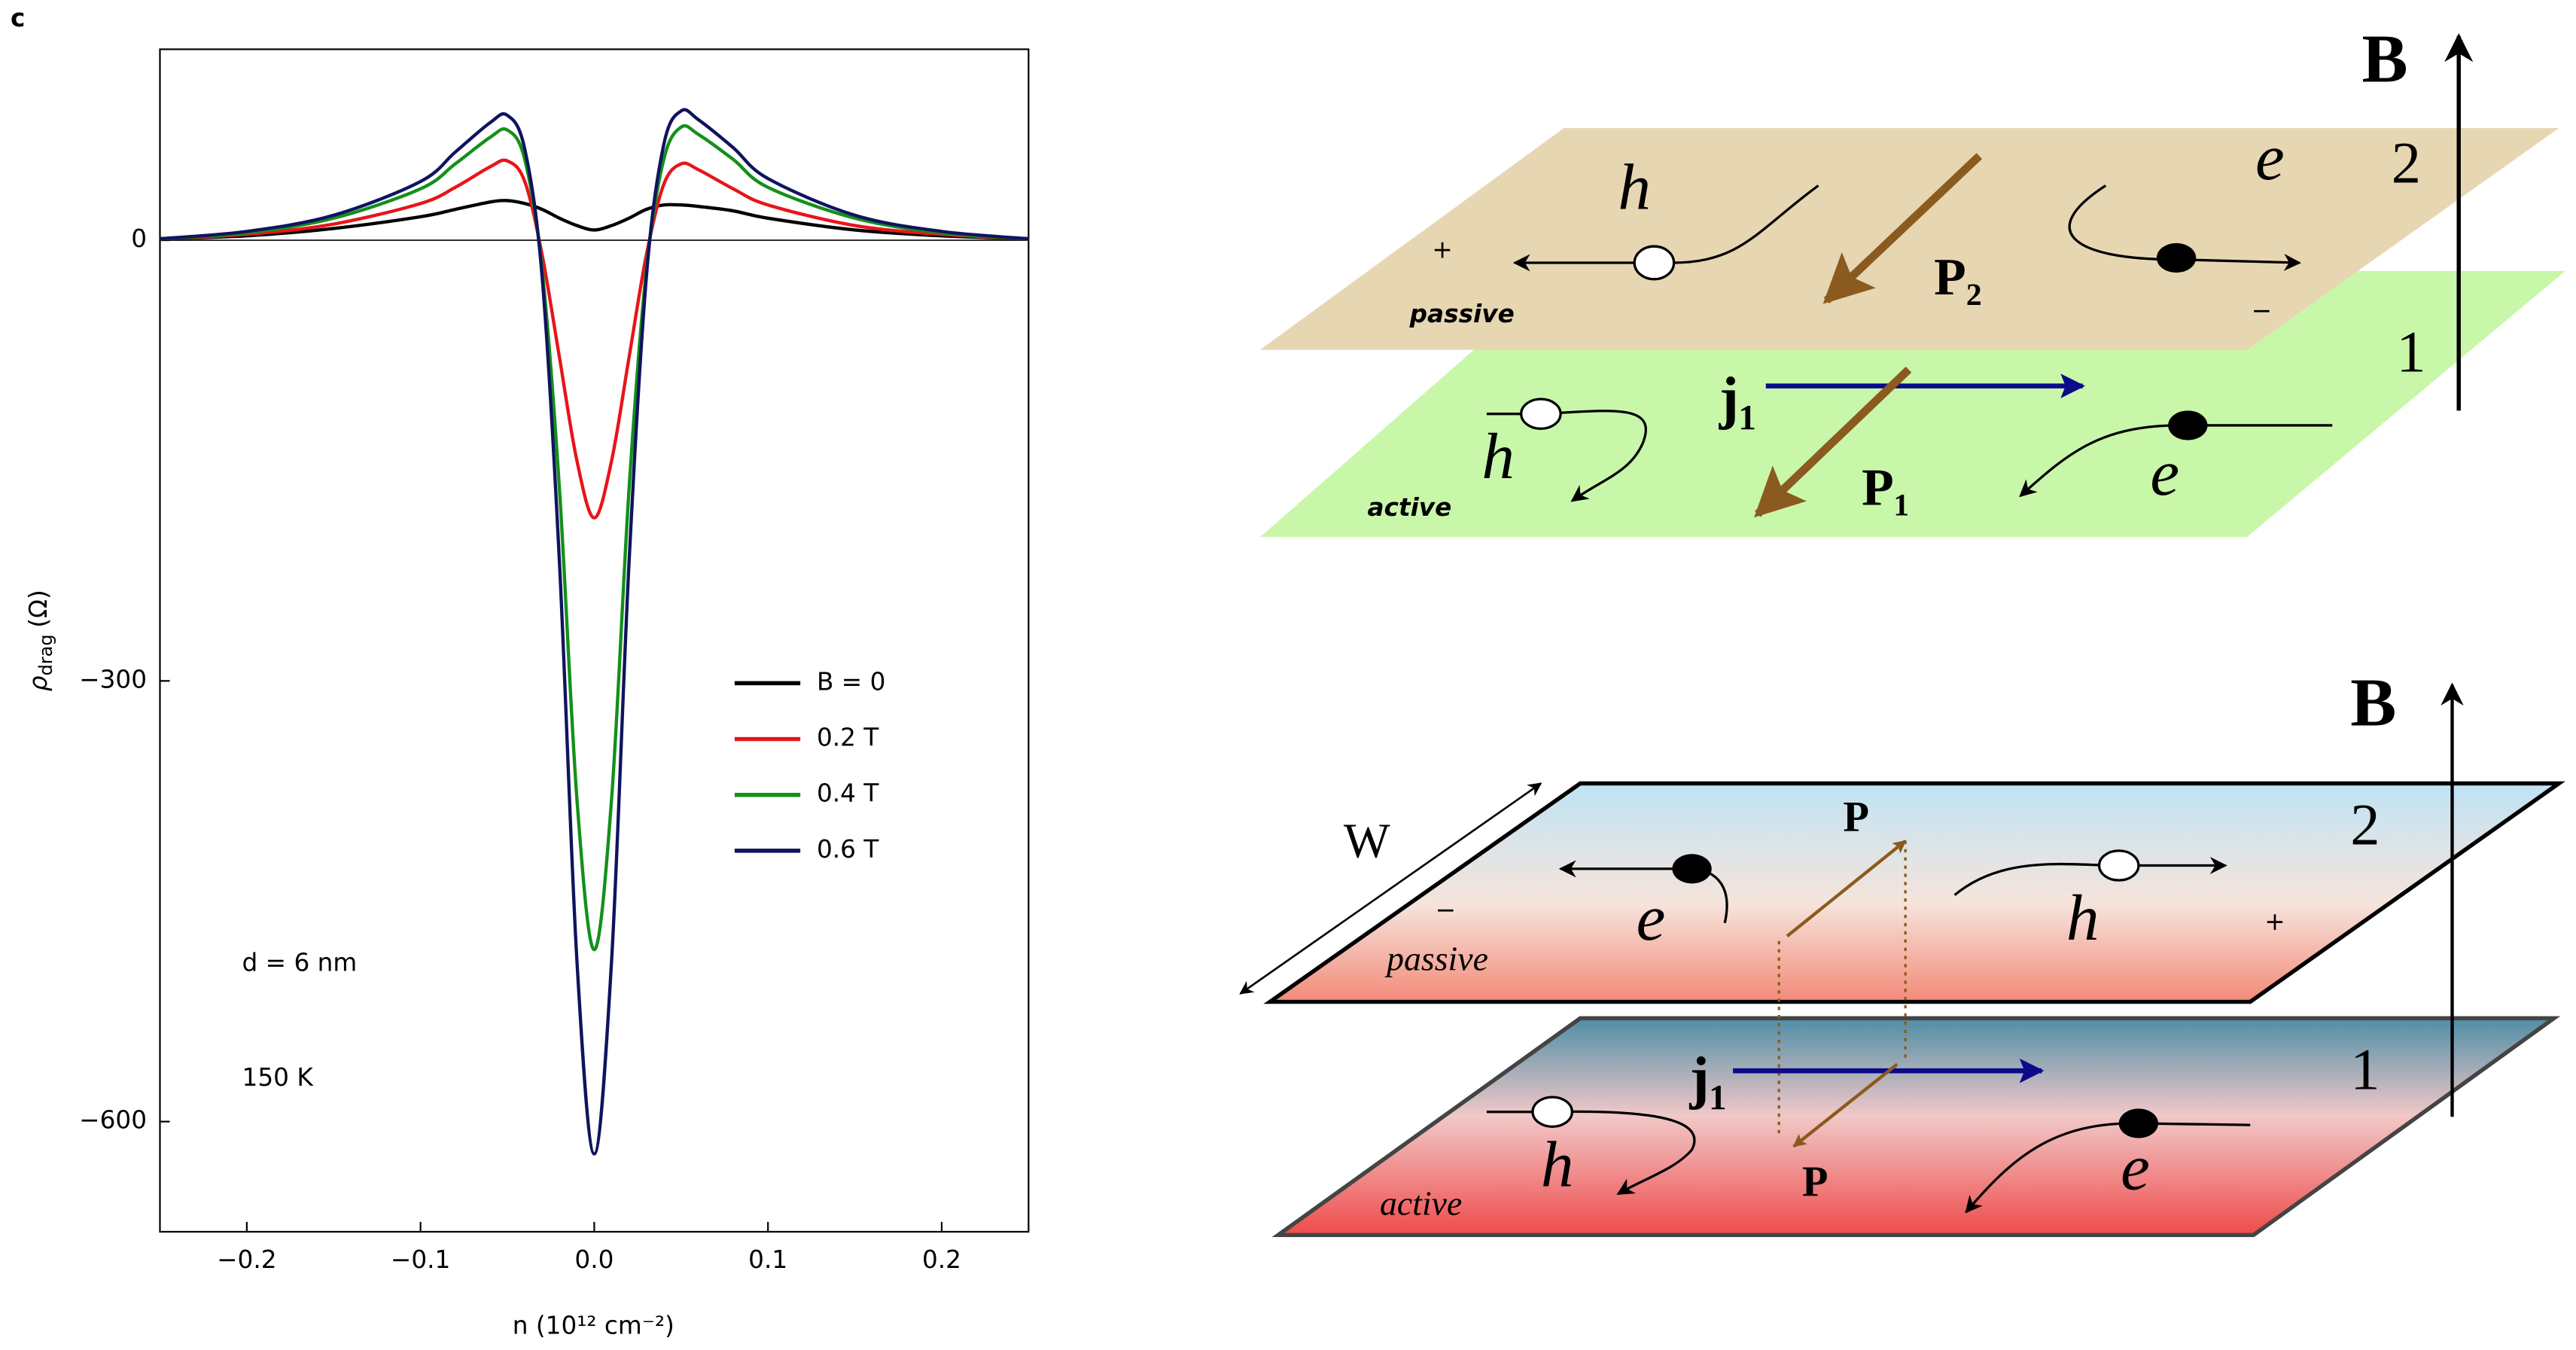  What do you see at coordinates (139, 238) in the screenshot?
I see `y-tick-label: 0` at bounding box center [139, 238].